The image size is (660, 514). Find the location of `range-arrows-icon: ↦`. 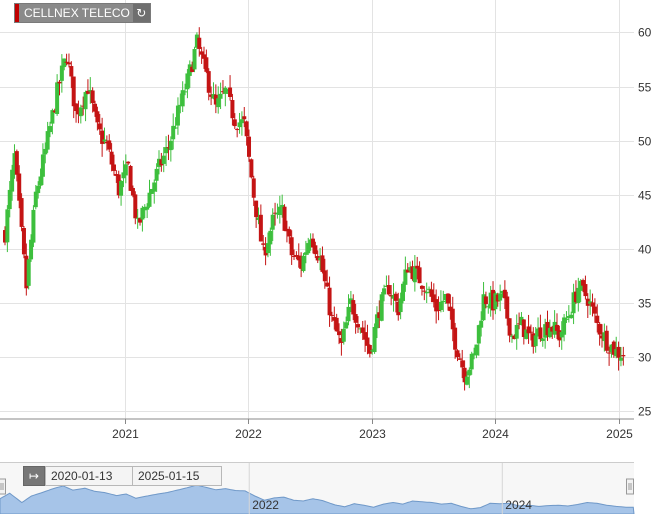

range-arrows-icon: ↦ is located at coordinates (34, 476).